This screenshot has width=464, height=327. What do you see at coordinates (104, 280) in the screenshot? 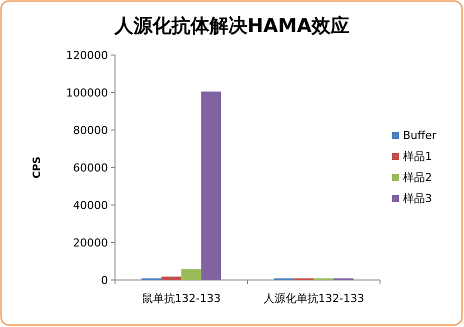
I see `y-tick-label: 0` at bounding box center [104, 280].